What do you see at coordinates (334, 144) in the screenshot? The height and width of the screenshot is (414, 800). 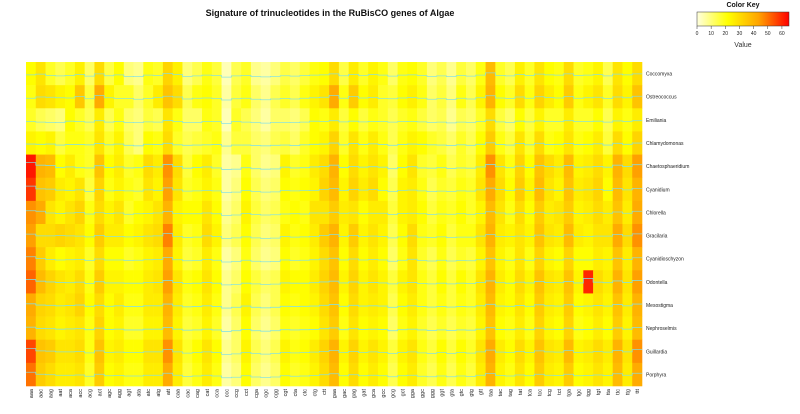 I see `row-trace` at bounding box center [334, 144].